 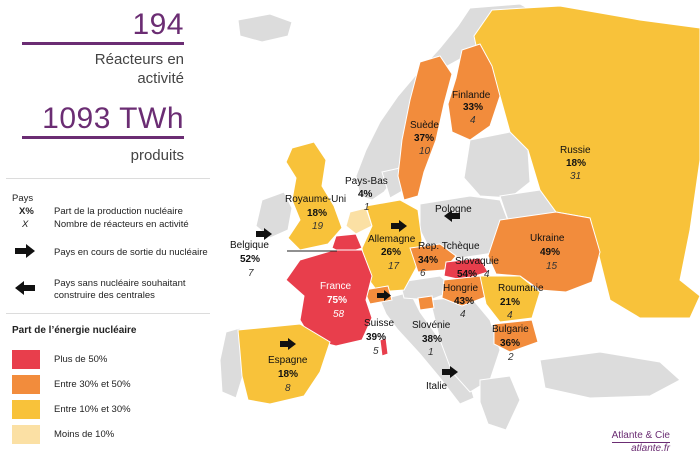 What do you see at coordinates (249, 245) in the screenshot?
I see `label-belgique-name: Belgique` at bounding box center [249, 245].